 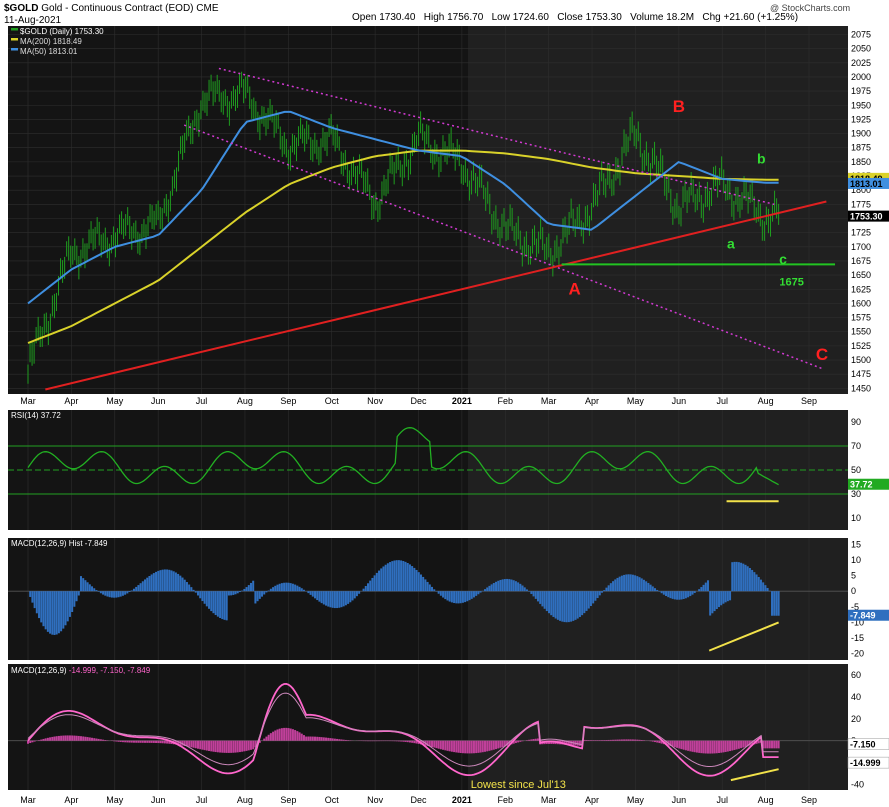 What do you see at coordinates (861, 105) in the screenshot?
I see `price-tick-label: 1950` at bounding box center [861, 105].